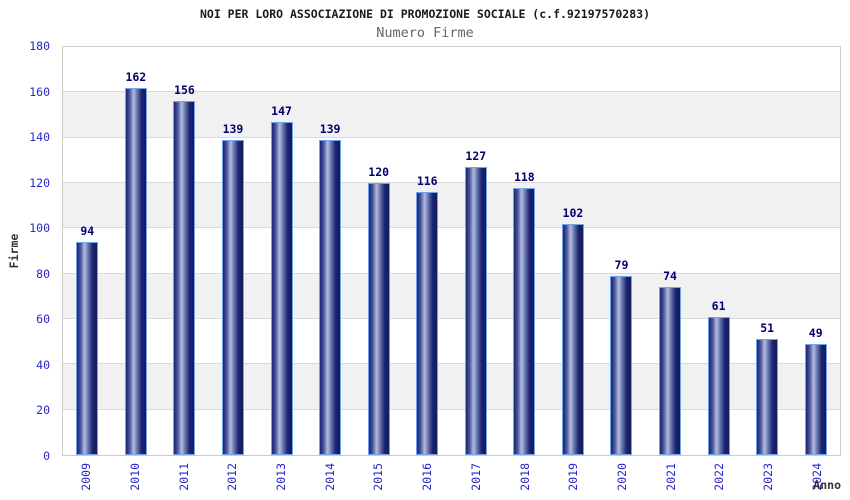 This screenshot has height=500, width=850. What do you see at coordinates (329, 477) in the screenshot?
I see `x-tick-label: 2014` at bounding box center [329, 477].